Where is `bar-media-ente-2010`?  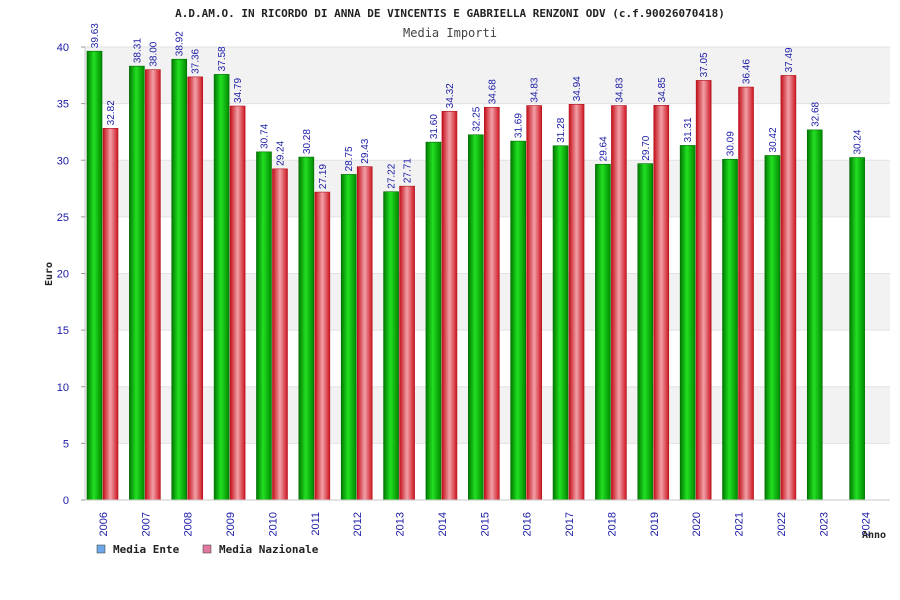 bar-media-ente-2010 is located at coordinates (264, 326).